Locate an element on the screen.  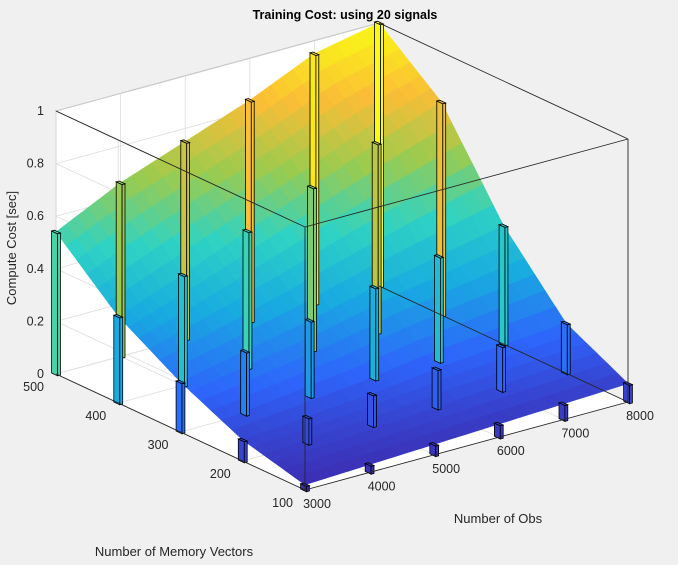
x-tick-label: 8000 is located at coordinates (640, 416).